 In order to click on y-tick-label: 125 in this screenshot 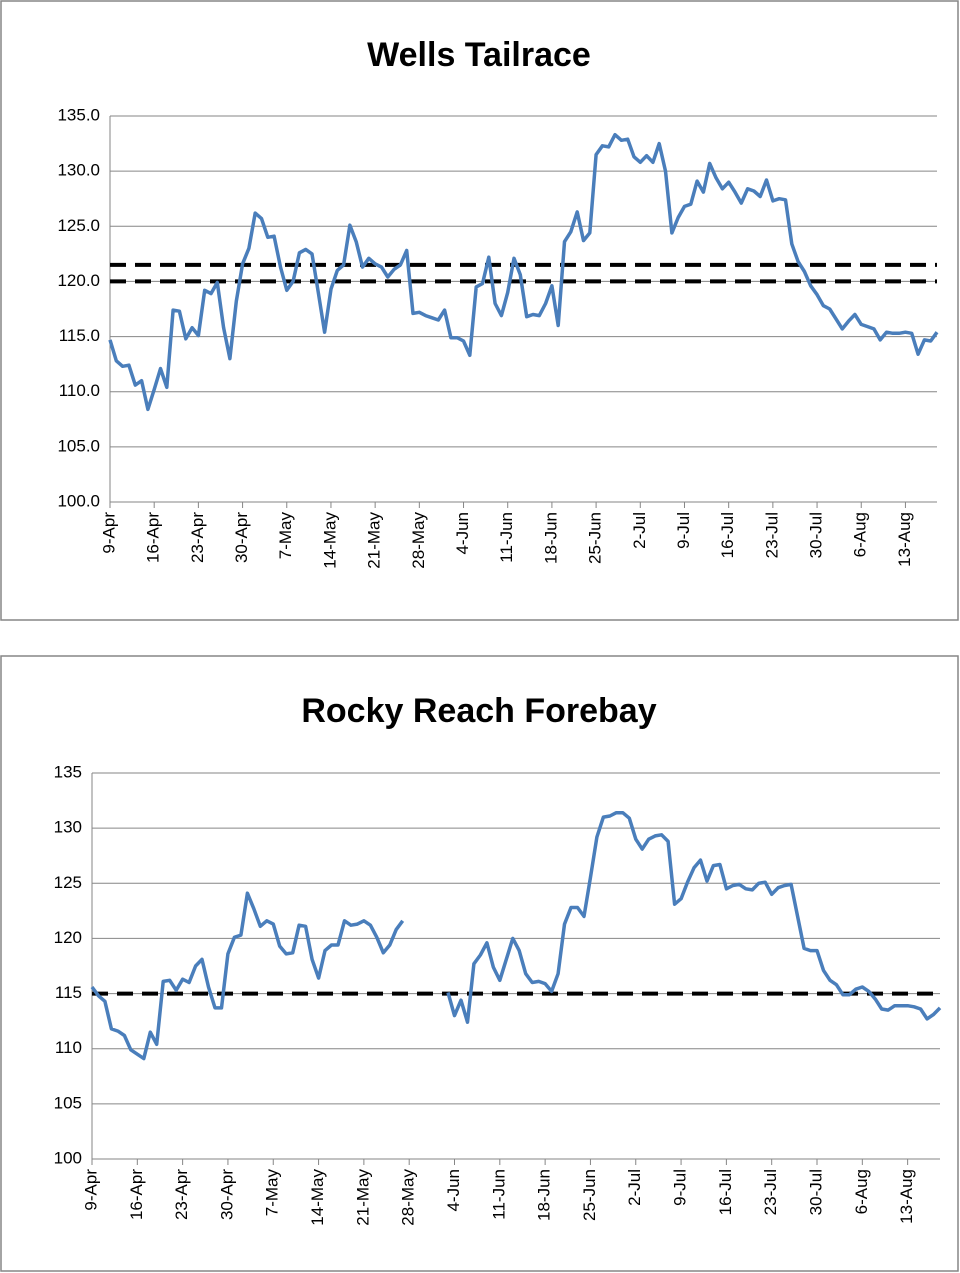, I will do `click(68, 882)`.